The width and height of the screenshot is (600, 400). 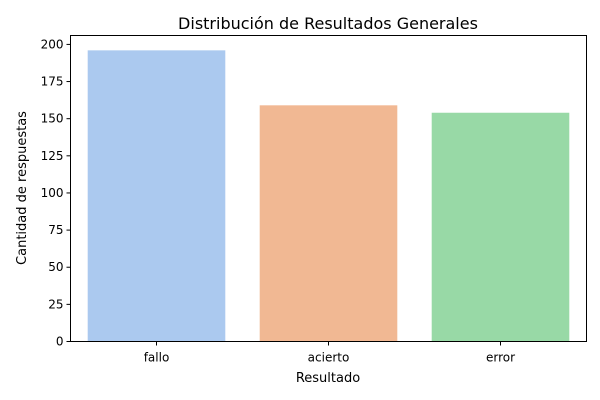 I want to click on y-tick-label: 0, so click(x=60, y=342).